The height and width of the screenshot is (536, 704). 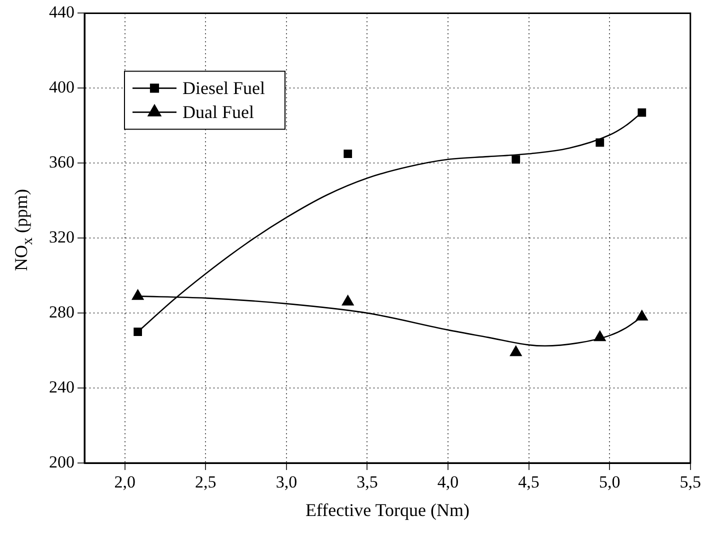 What do you see at coordinates (690, 482) in the screenshot?
I see `x-tick-label: 5,5` at bounding box center [690, 482].